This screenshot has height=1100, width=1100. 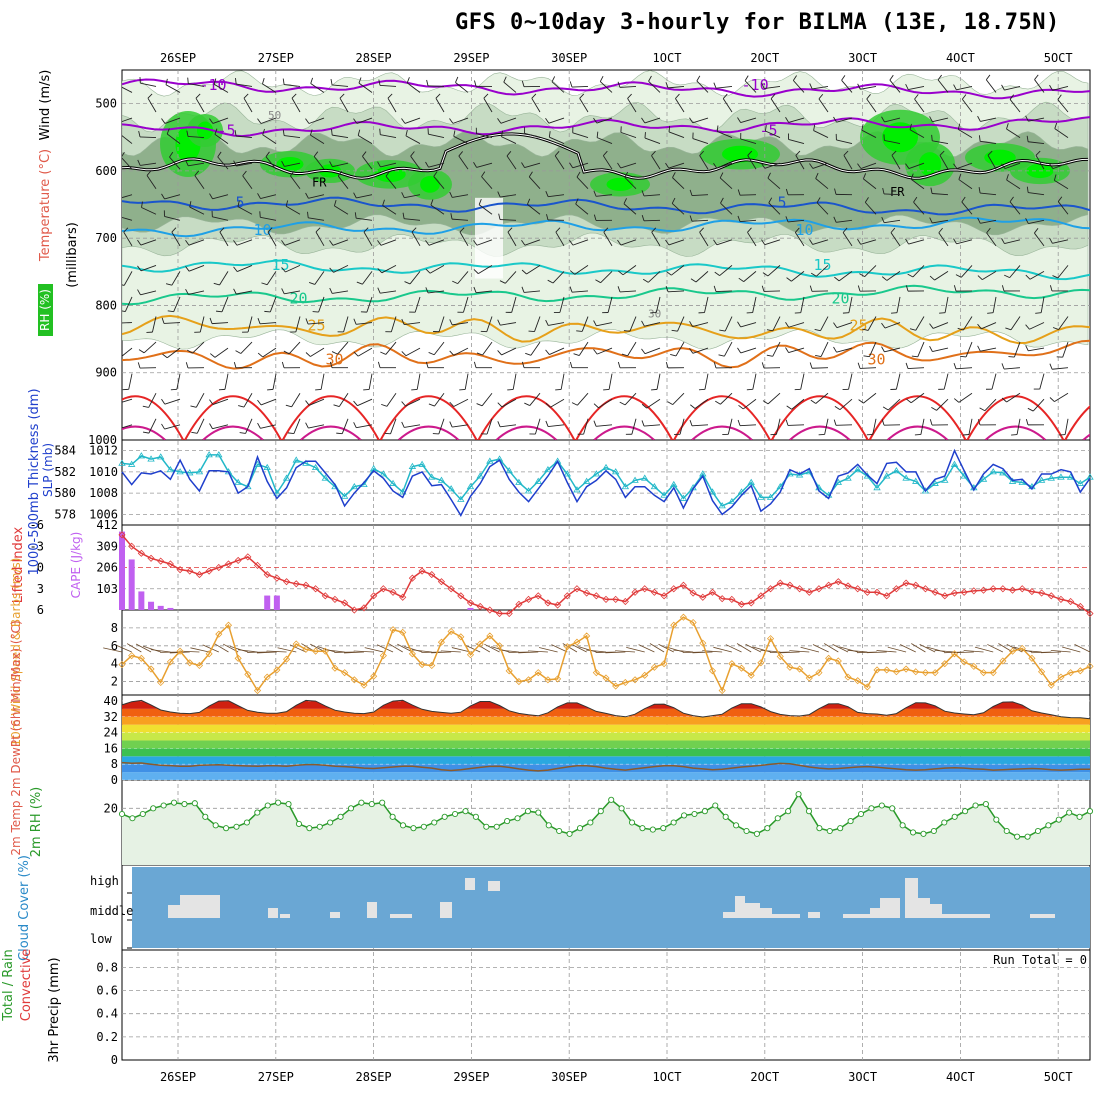 I want to click on top-day-label-9: 5OCT, so click(x=1058, y=58).